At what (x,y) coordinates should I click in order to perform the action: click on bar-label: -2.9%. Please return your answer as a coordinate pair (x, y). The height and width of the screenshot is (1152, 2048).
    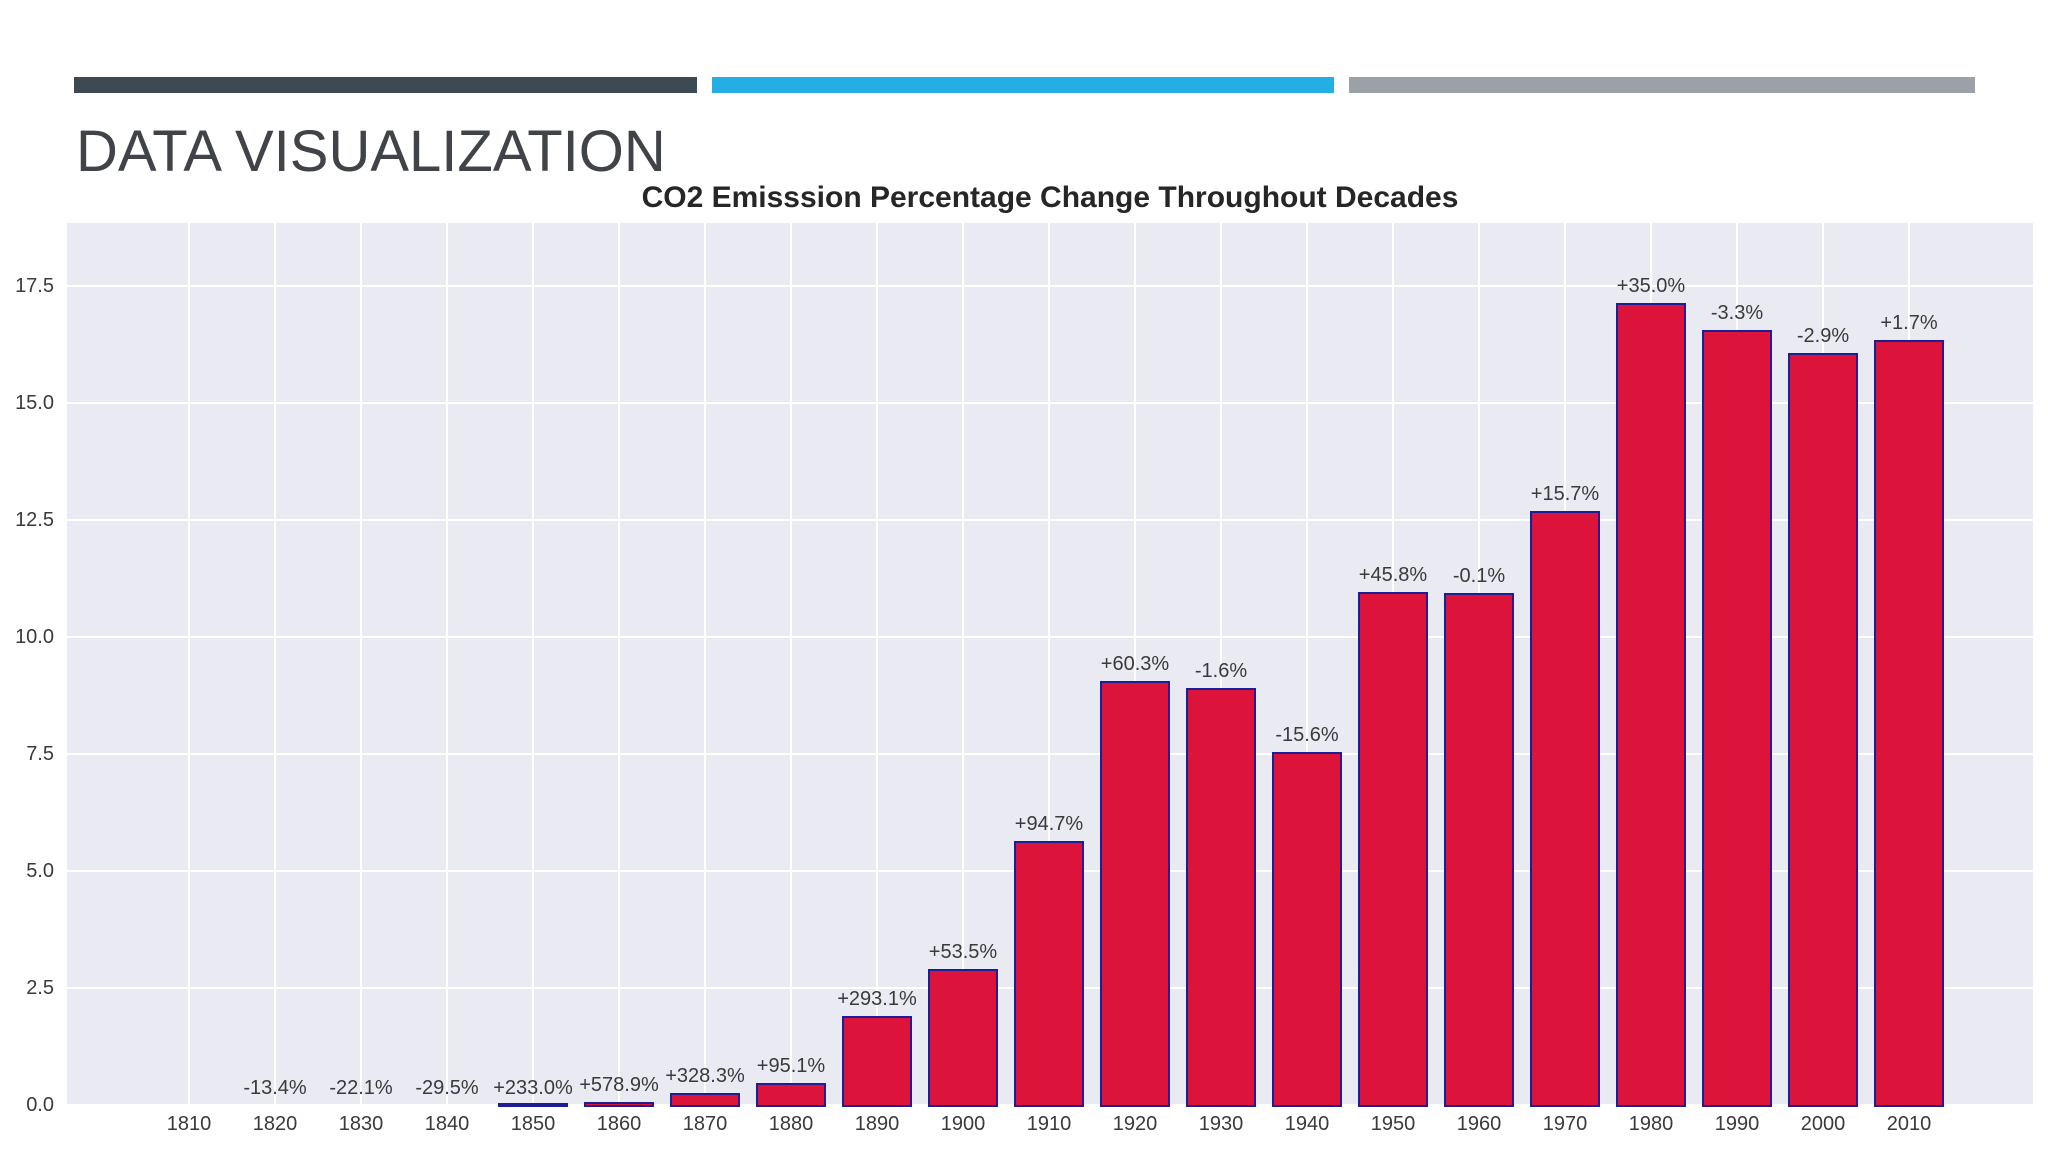
    Looking at the image, I should click on (1823, 336).